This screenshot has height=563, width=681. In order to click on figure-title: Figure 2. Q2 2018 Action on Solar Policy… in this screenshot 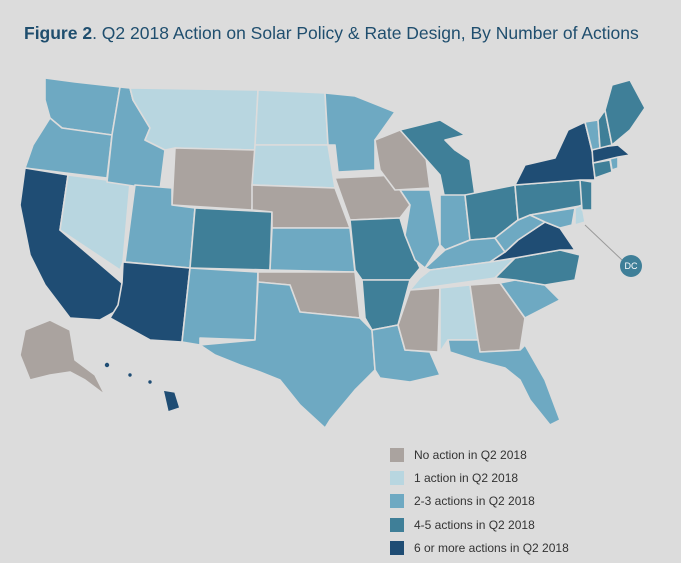, I will do `click(331, 33)`.